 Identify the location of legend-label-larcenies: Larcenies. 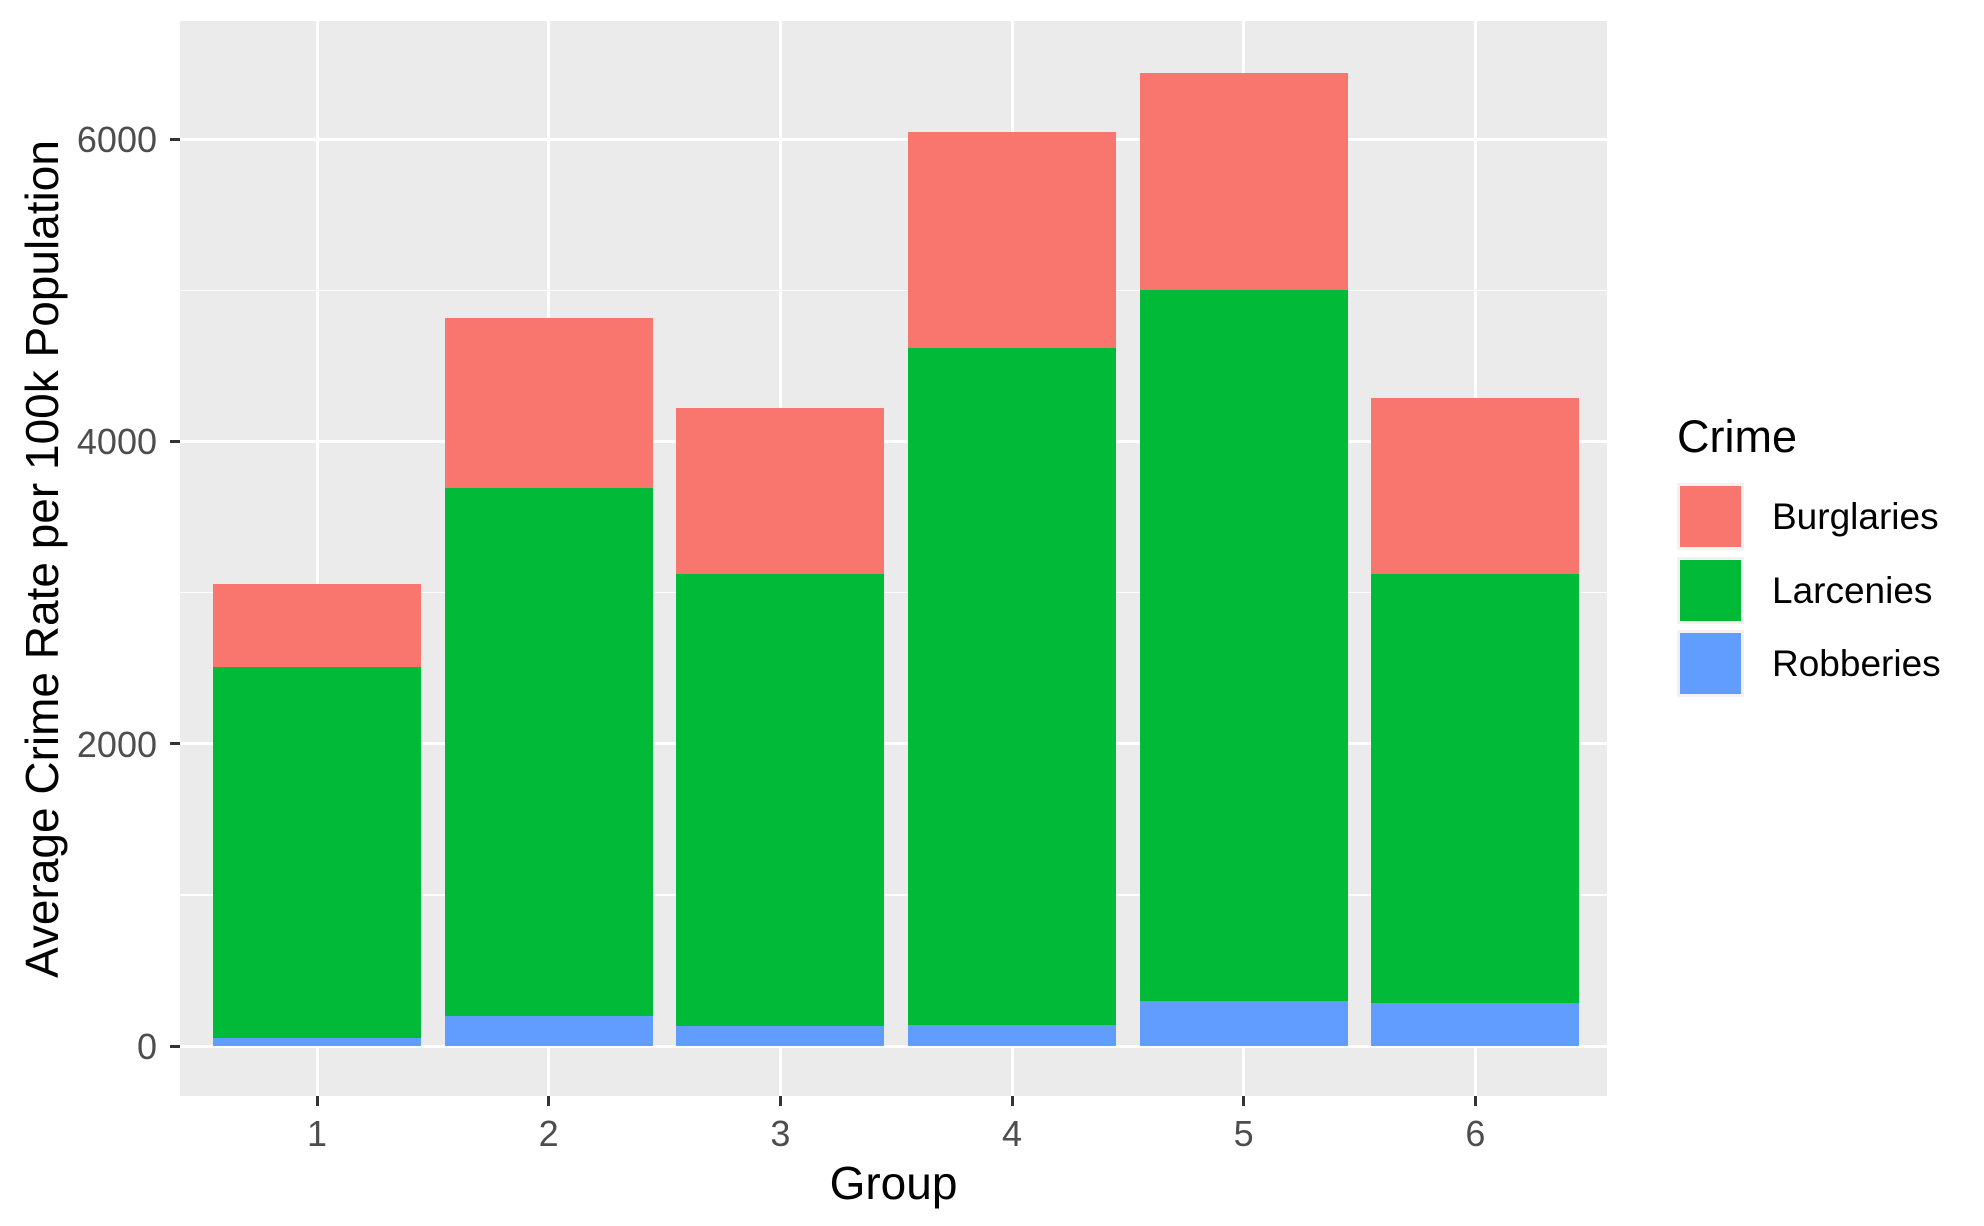
(1852, 590).